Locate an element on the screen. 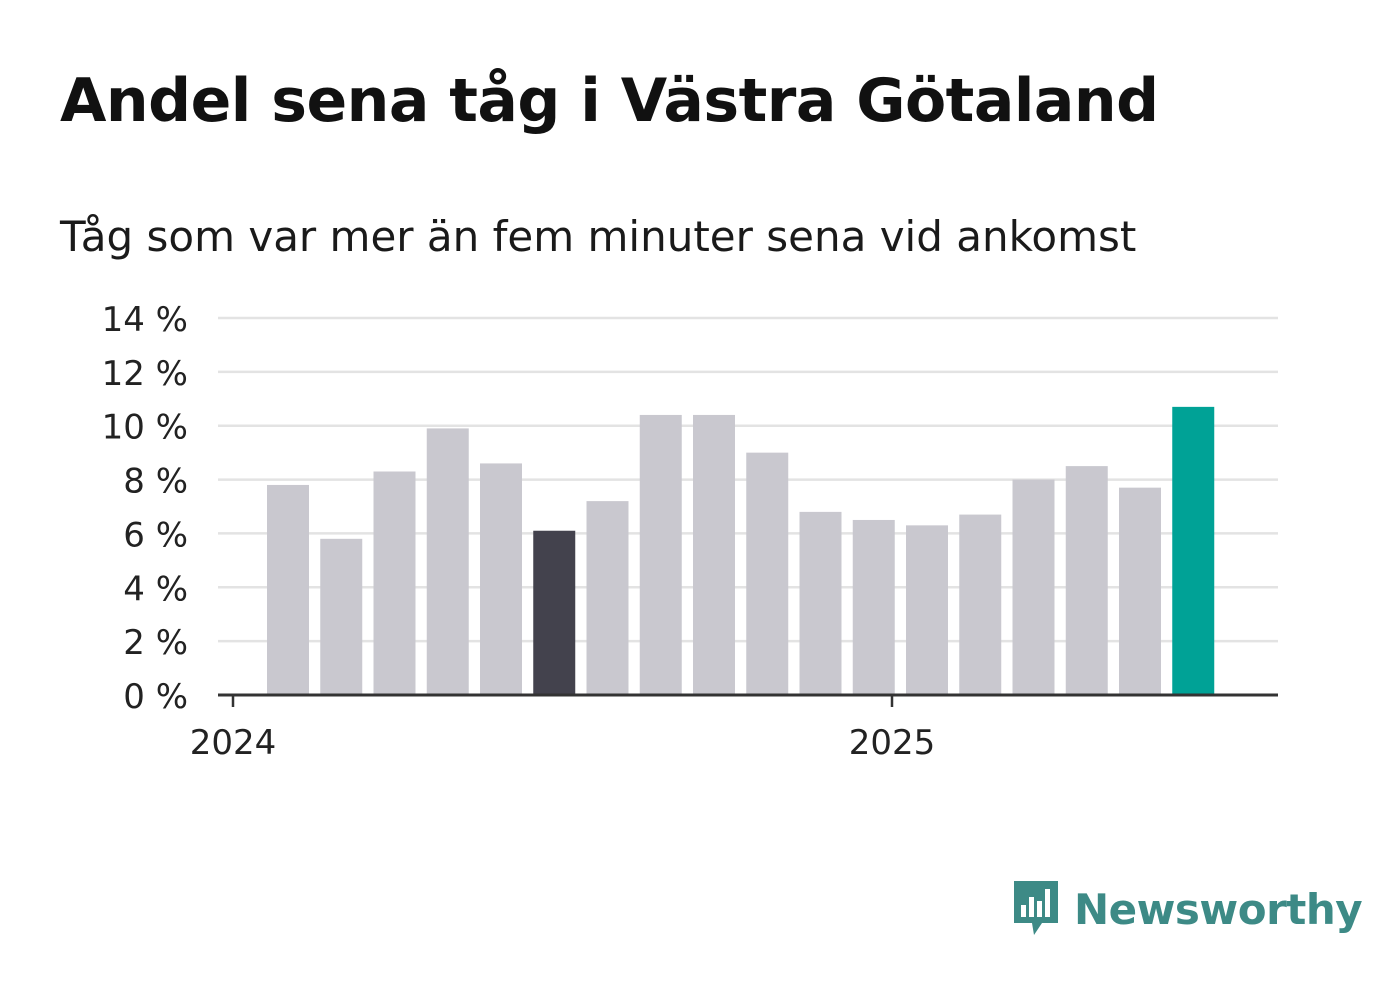 This screenshot has width=1382, height=999. y-tick-label: 0 % is located at coordinates (155, 697).